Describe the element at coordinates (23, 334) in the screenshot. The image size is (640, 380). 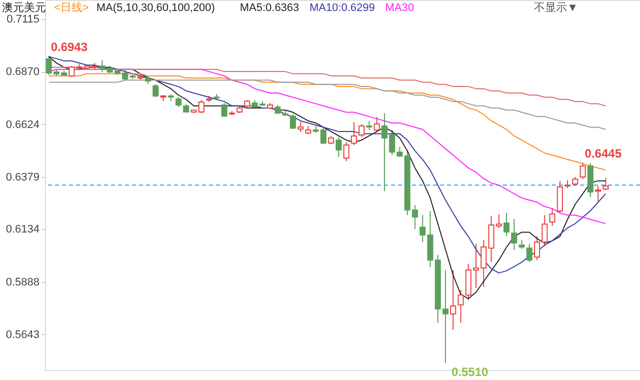
I see `y-tick-label: 0.5643` at that location.